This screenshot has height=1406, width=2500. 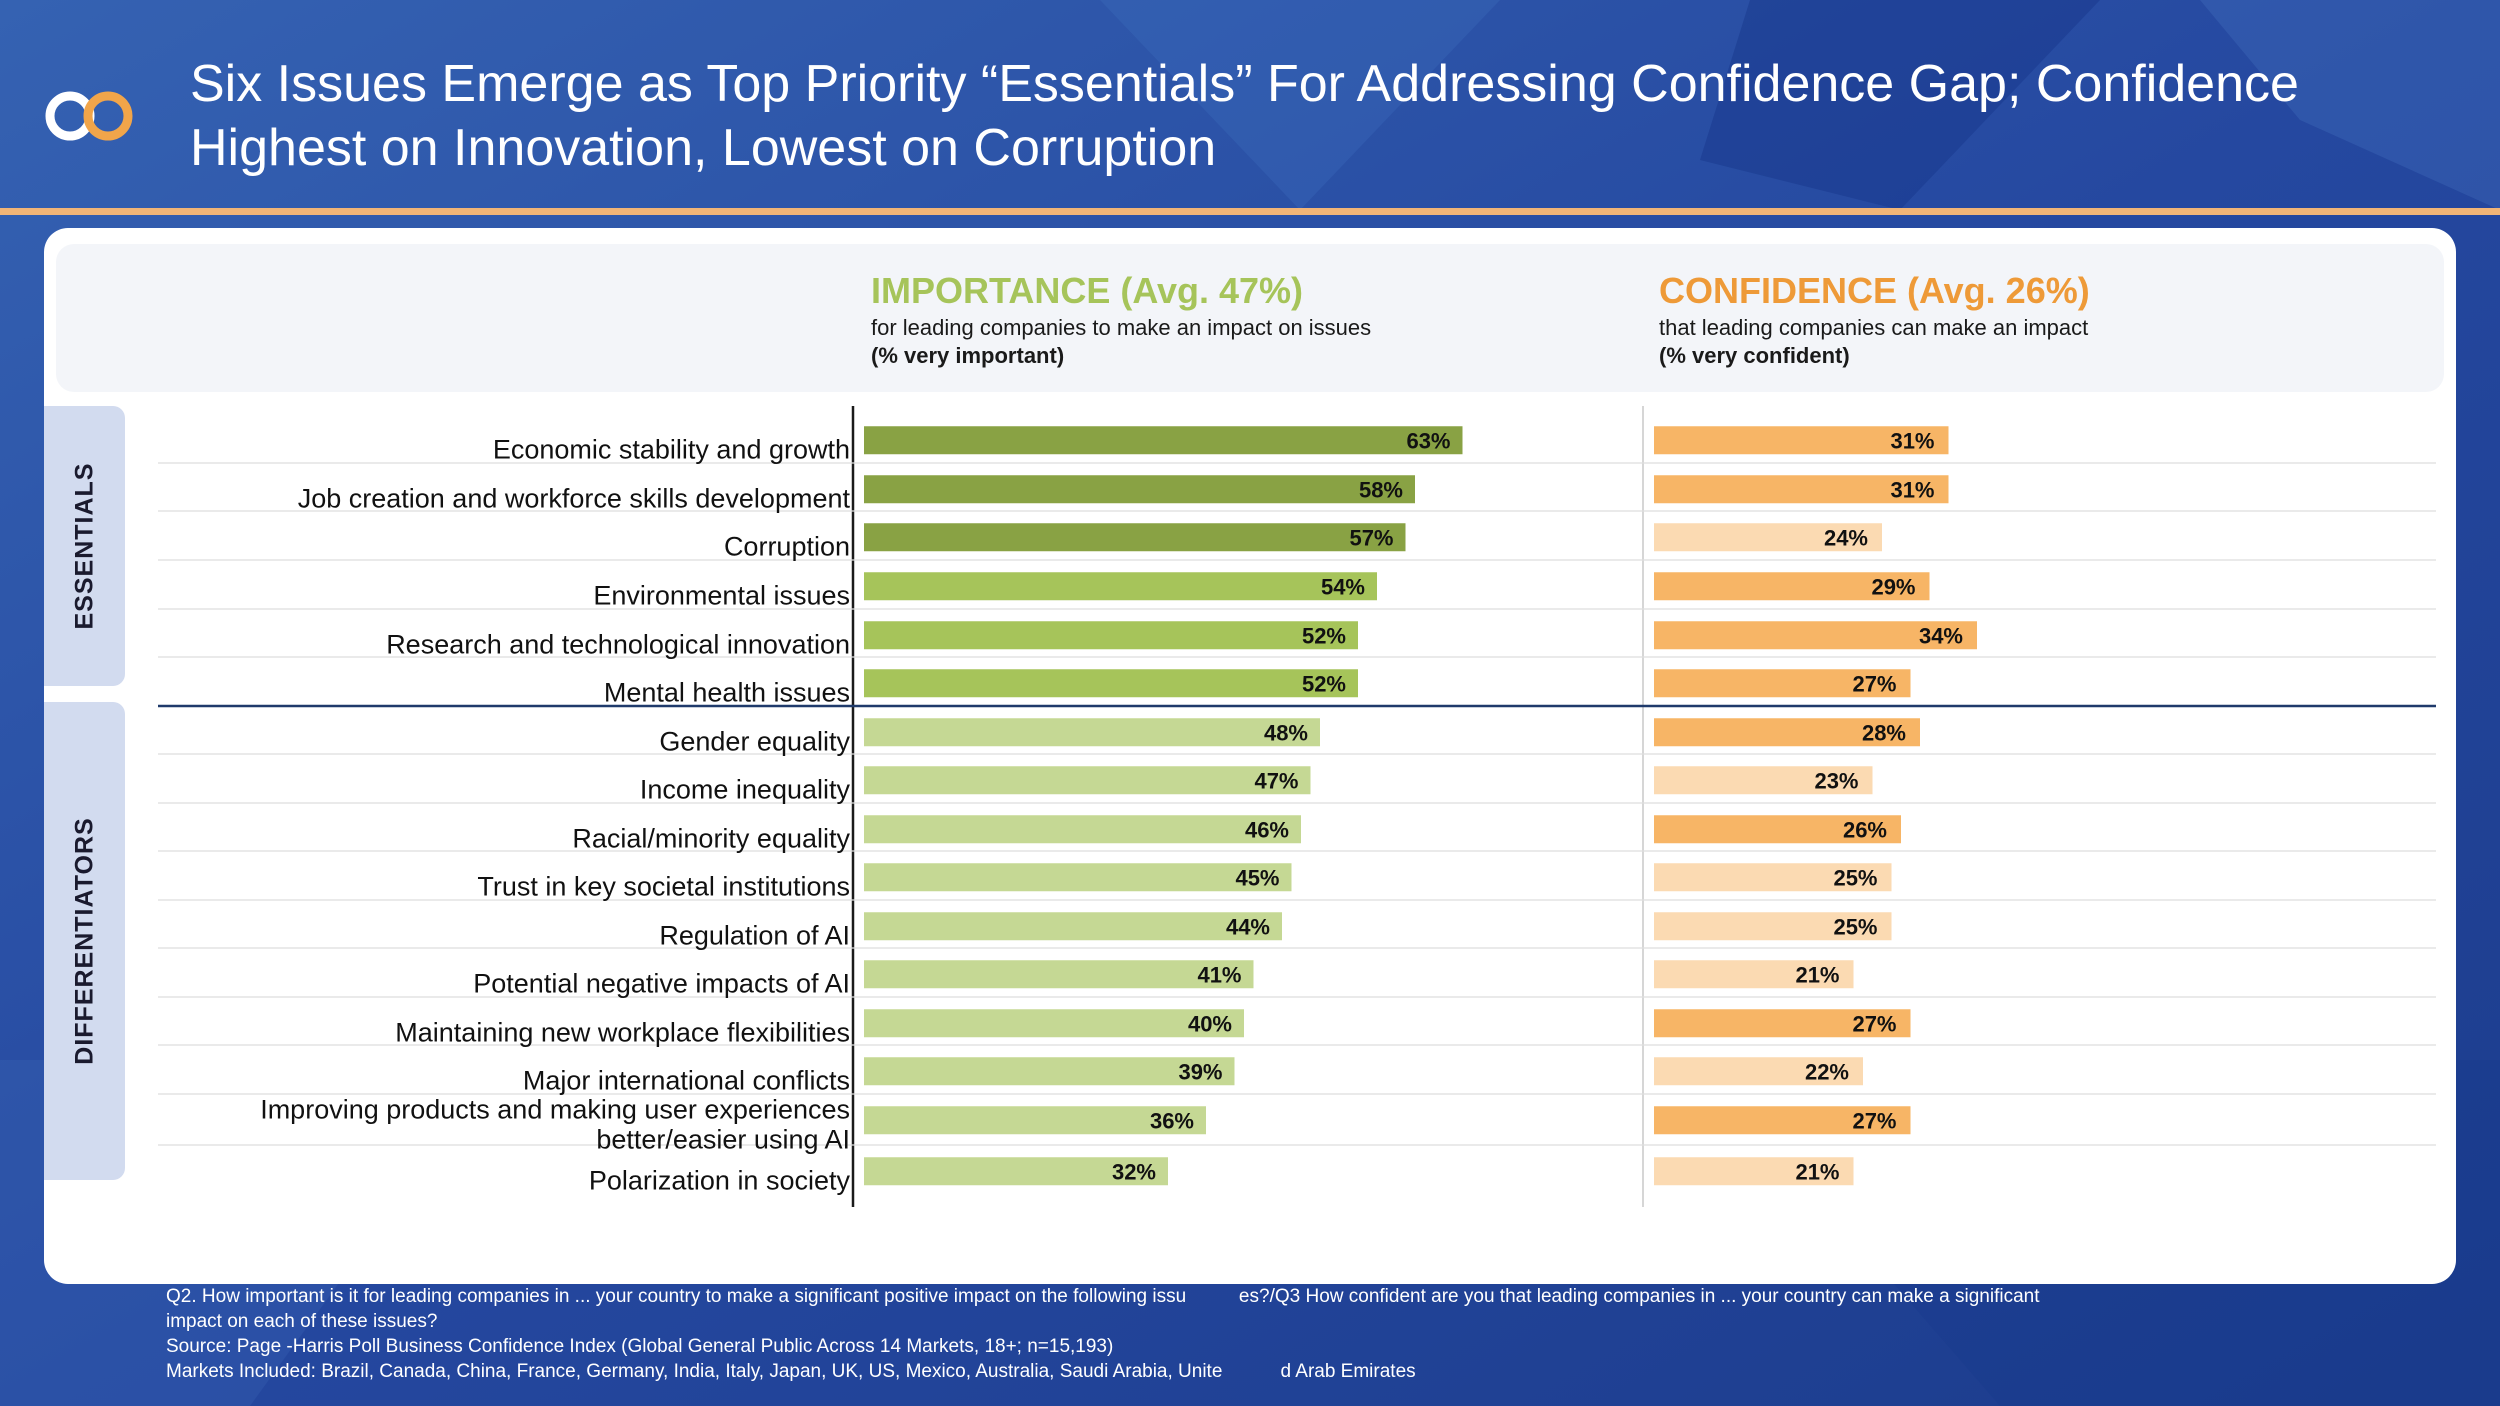 I want to click on importance-value-label: 58%, so click(x=1381, y=489).